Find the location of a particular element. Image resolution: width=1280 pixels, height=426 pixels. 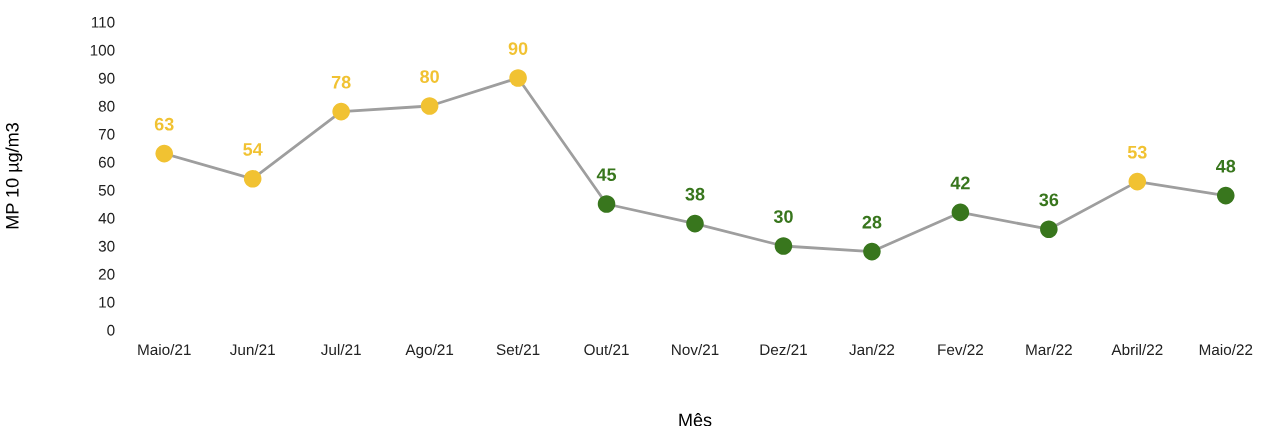

y-tick-label: 10 is located at coordinates (107, 302).